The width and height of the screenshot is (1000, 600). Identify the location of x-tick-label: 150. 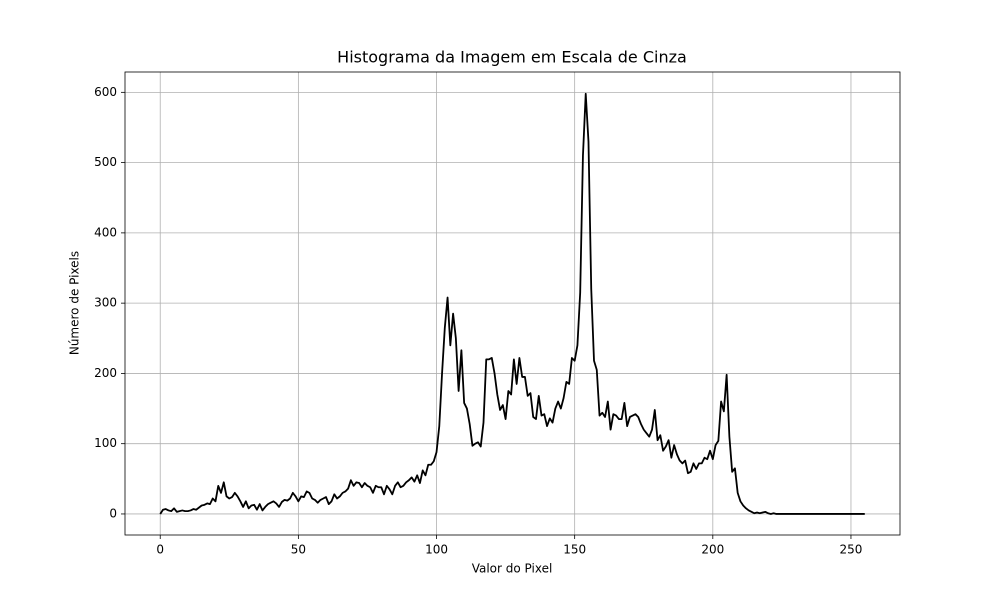
(574, 550).